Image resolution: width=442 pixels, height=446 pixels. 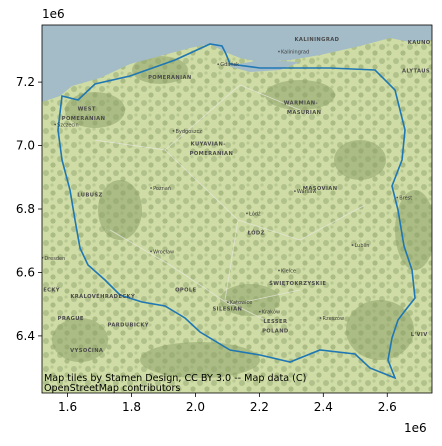 I want to click on region-label: L'VIV, so click(x=419, y=335).